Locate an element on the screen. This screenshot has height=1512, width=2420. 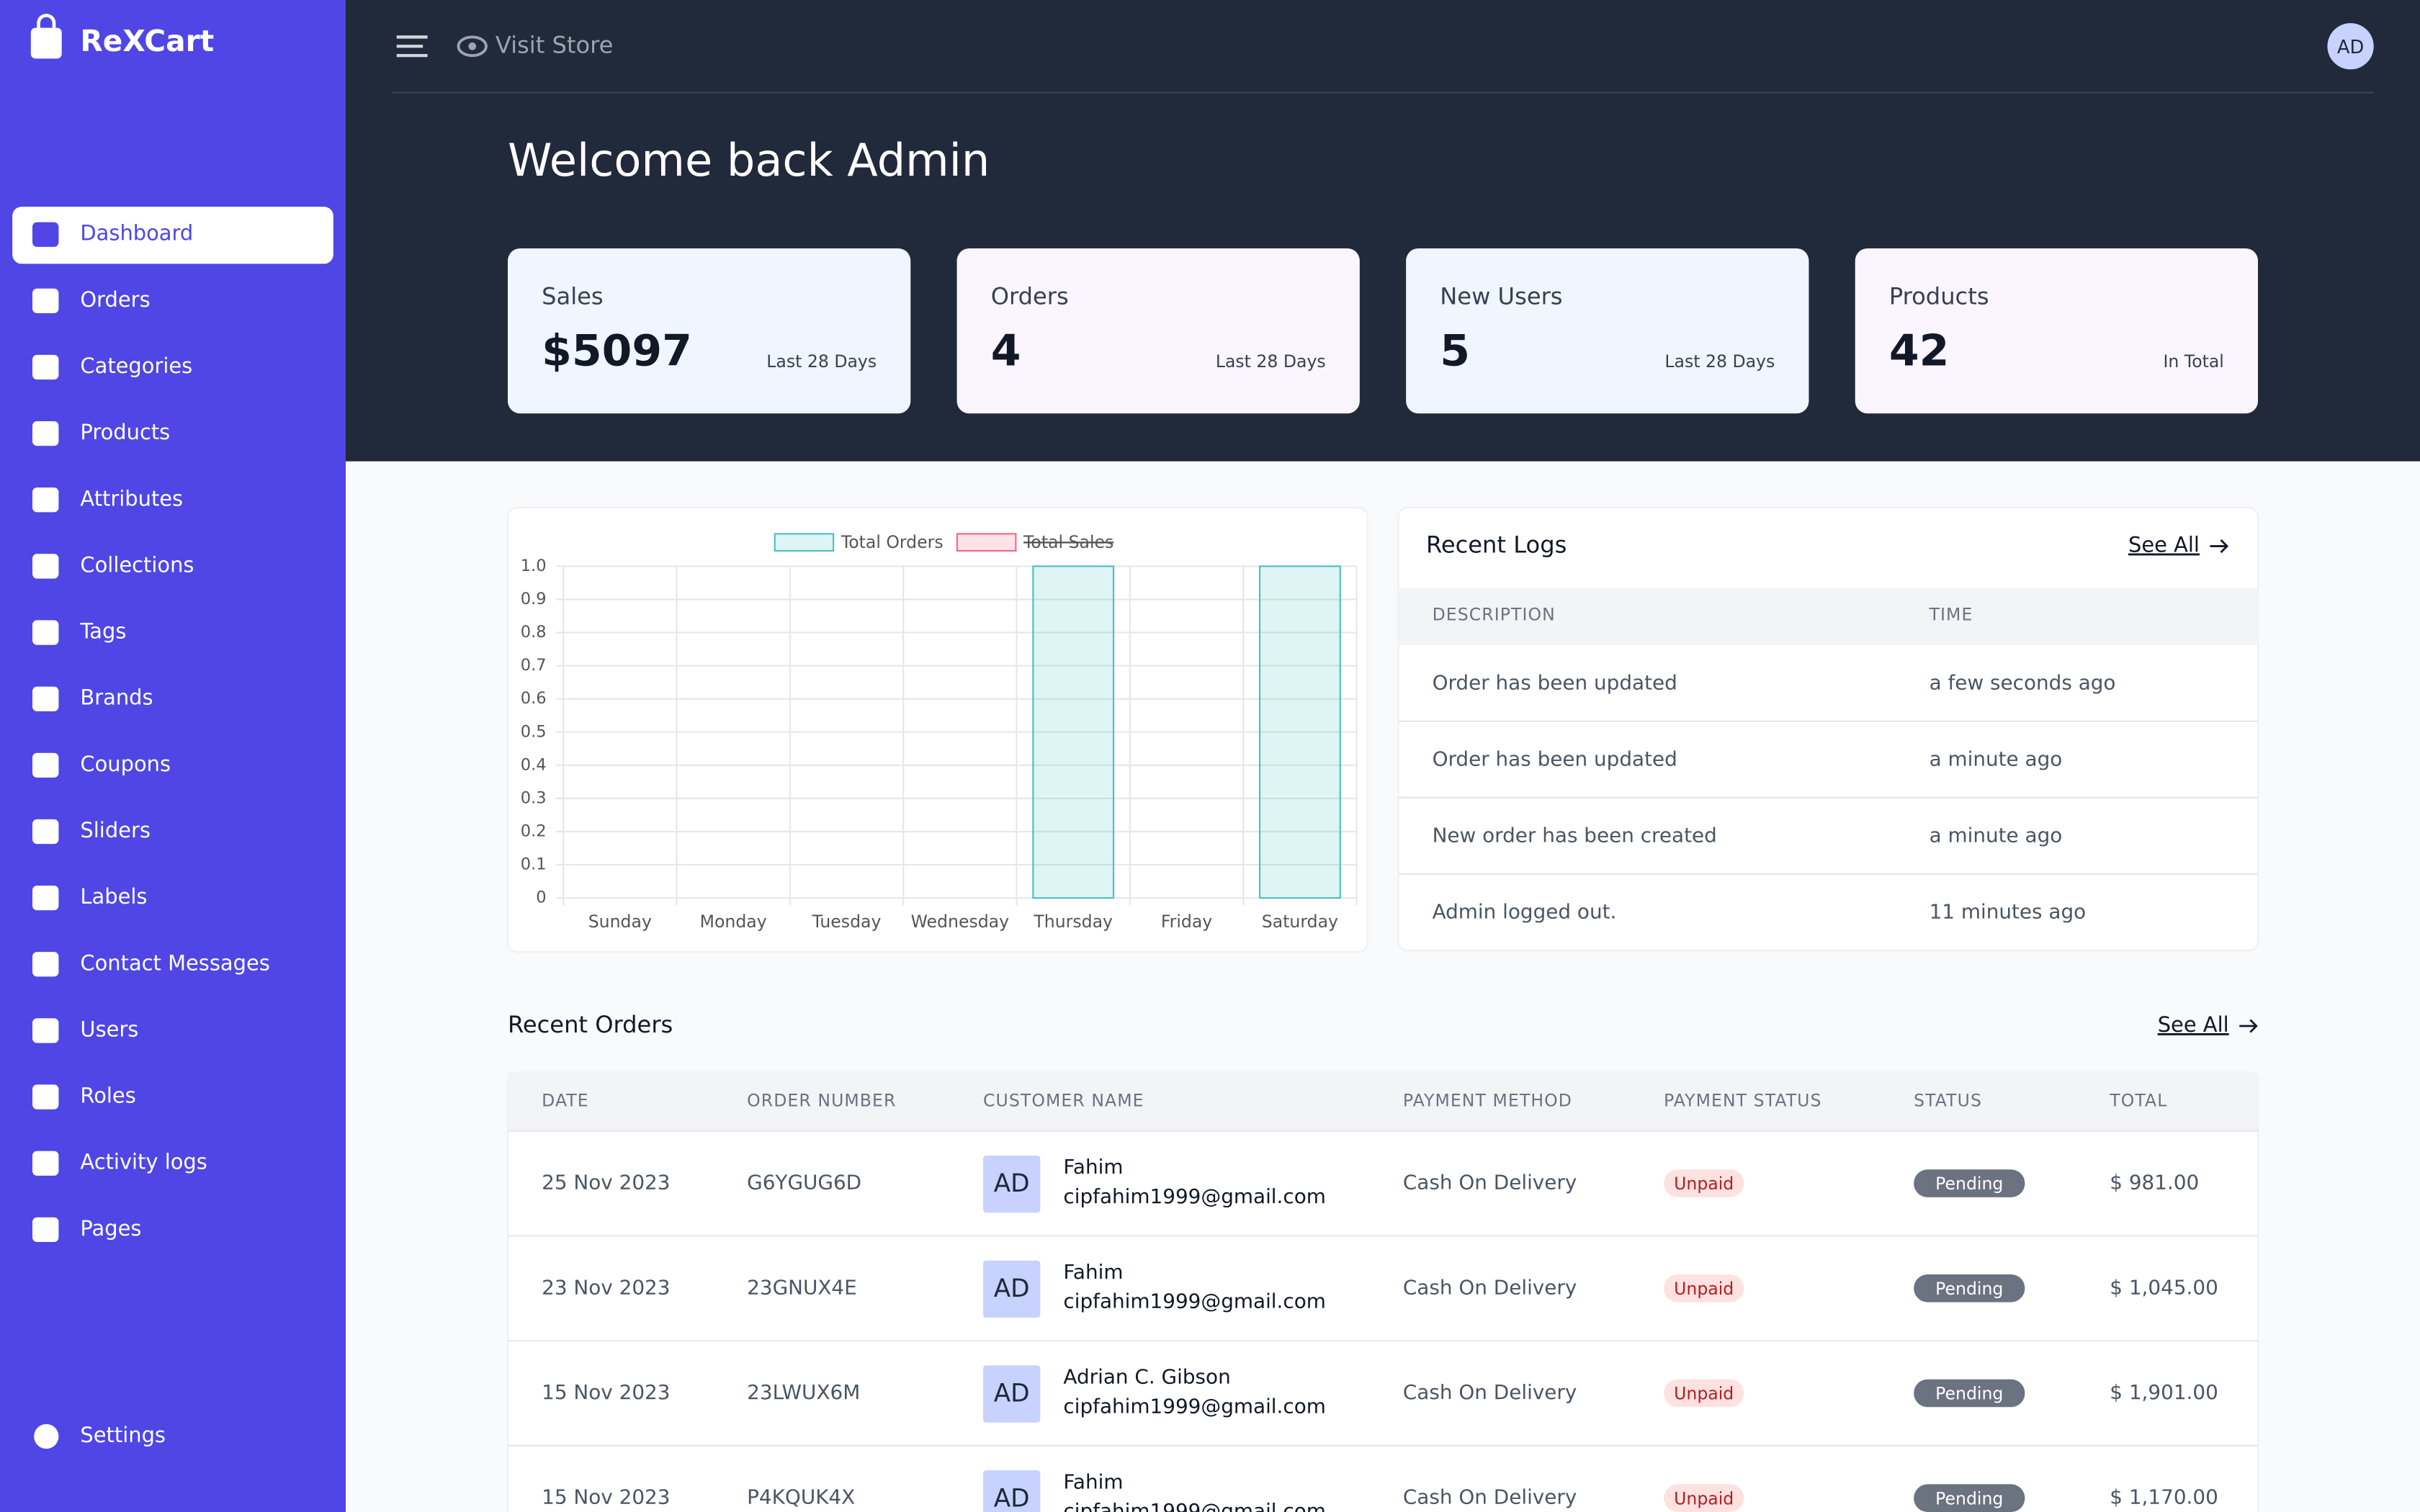
order-date: 25 Nov 2023 is located at coordinates (606, 1182).